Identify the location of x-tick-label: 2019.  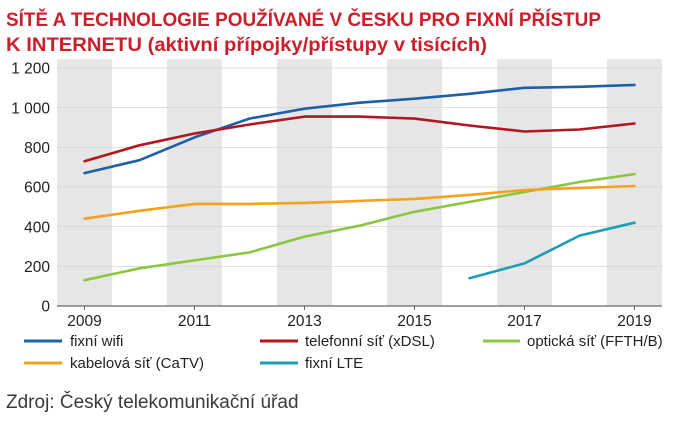
(634, 321).